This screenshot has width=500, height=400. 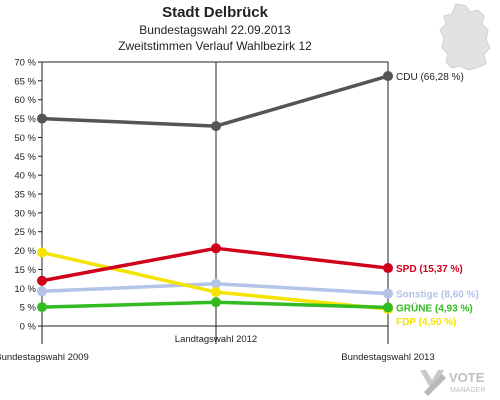 I want to click on end-label-grüne: GRÜNE (4,93 %), so click(x=434, y=307).